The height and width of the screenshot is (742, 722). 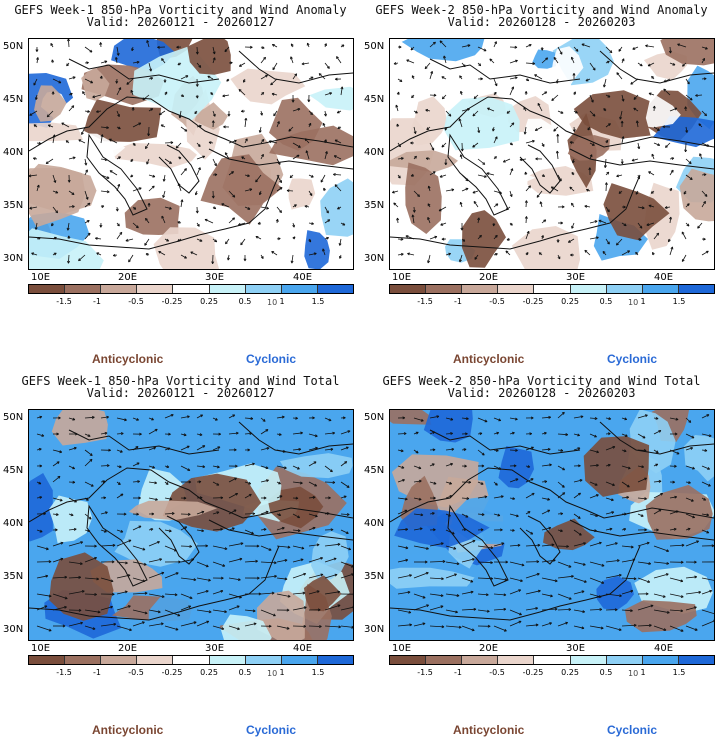 What do you see at coordinates (282, 301) in the screenshot?
I see `colorbar-tick: 1` at bounding box center [282, 301].